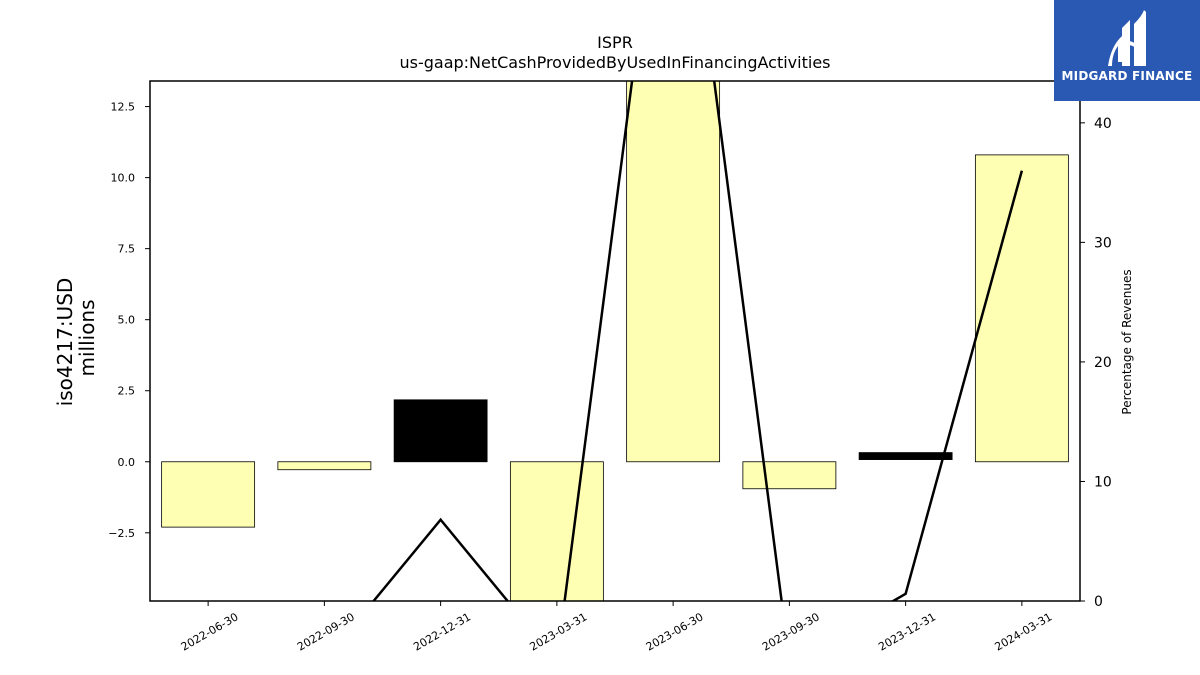  What do you see at coordinates (123, 178) in the screenshot?
I see `y-tick-label: 10.0` at bounding box center [123, 178].